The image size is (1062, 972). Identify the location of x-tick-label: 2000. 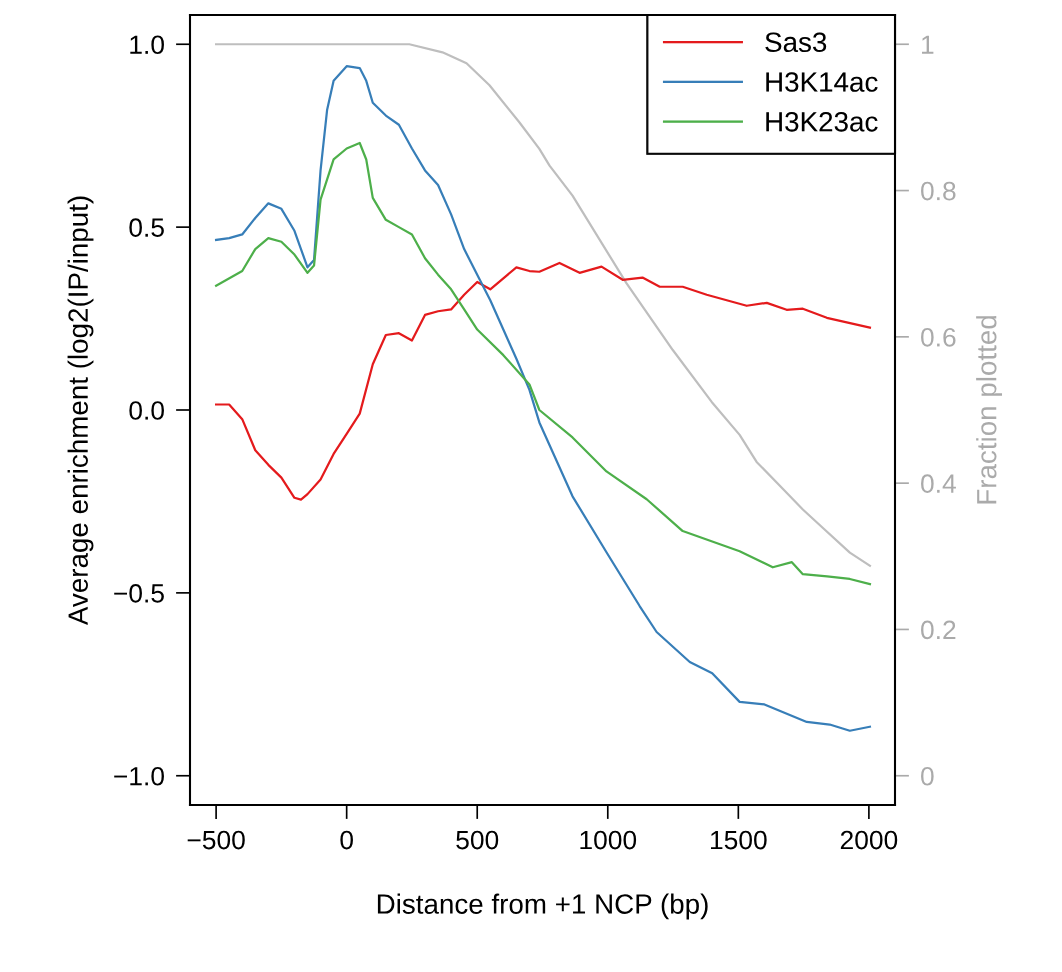
(869, 840).